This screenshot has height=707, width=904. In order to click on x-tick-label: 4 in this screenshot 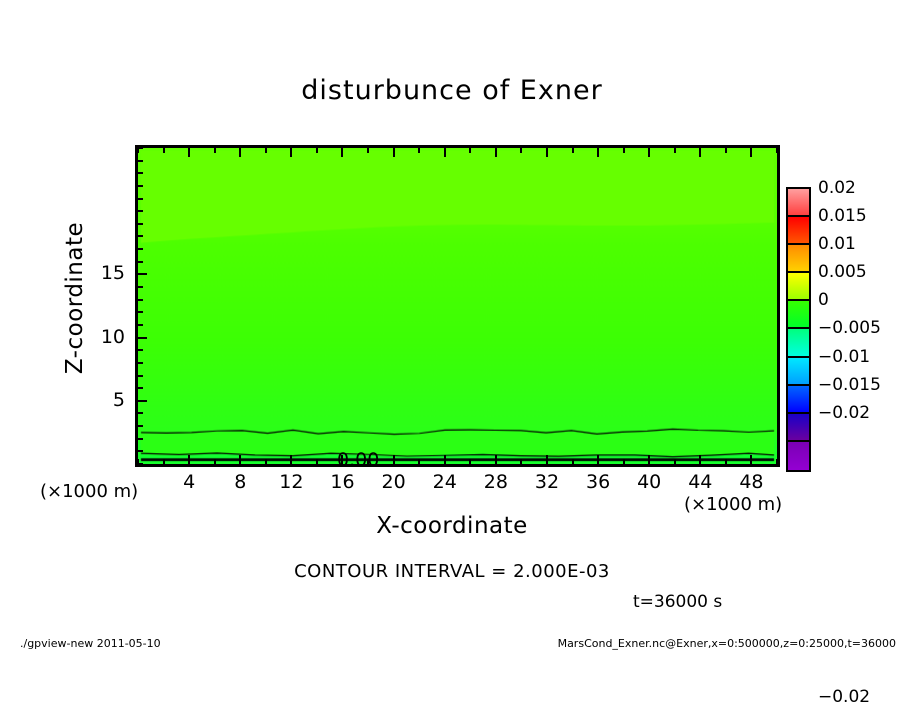, I will do `click(189, 482)`.